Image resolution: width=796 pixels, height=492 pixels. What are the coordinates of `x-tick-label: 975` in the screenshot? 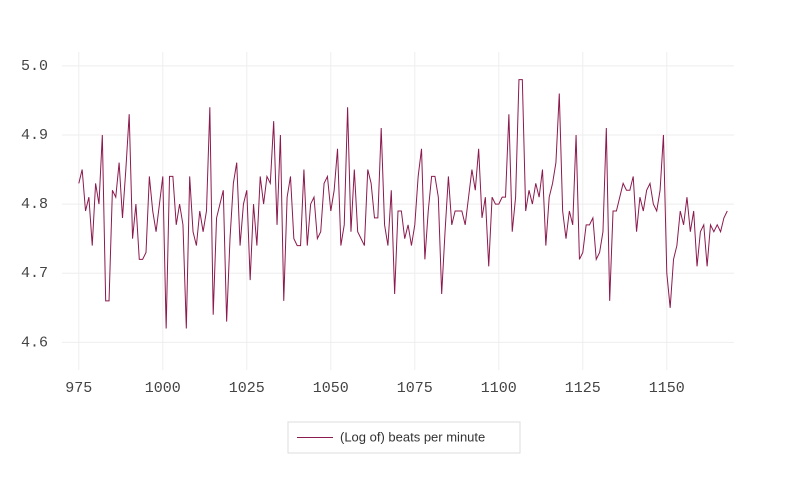 It's located at (78, 388).